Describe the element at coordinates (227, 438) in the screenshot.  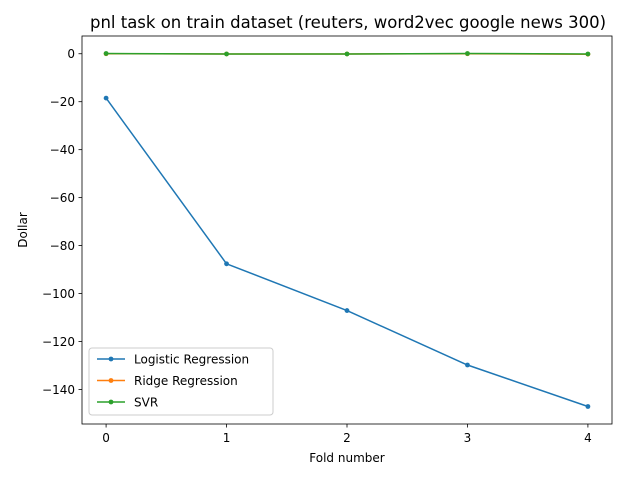
I see `x-tick-label: 1` at that location.